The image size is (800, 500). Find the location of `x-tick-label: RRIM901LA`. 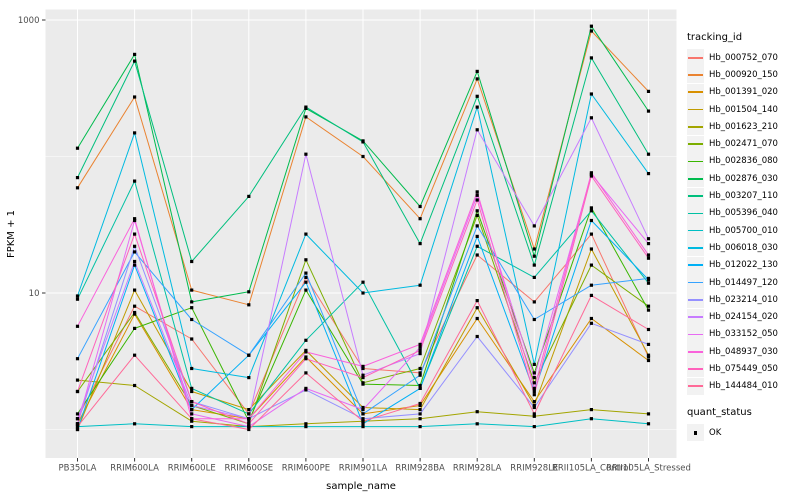

x-tick-label: RRIM901LA is located at coordinates (363, 469).